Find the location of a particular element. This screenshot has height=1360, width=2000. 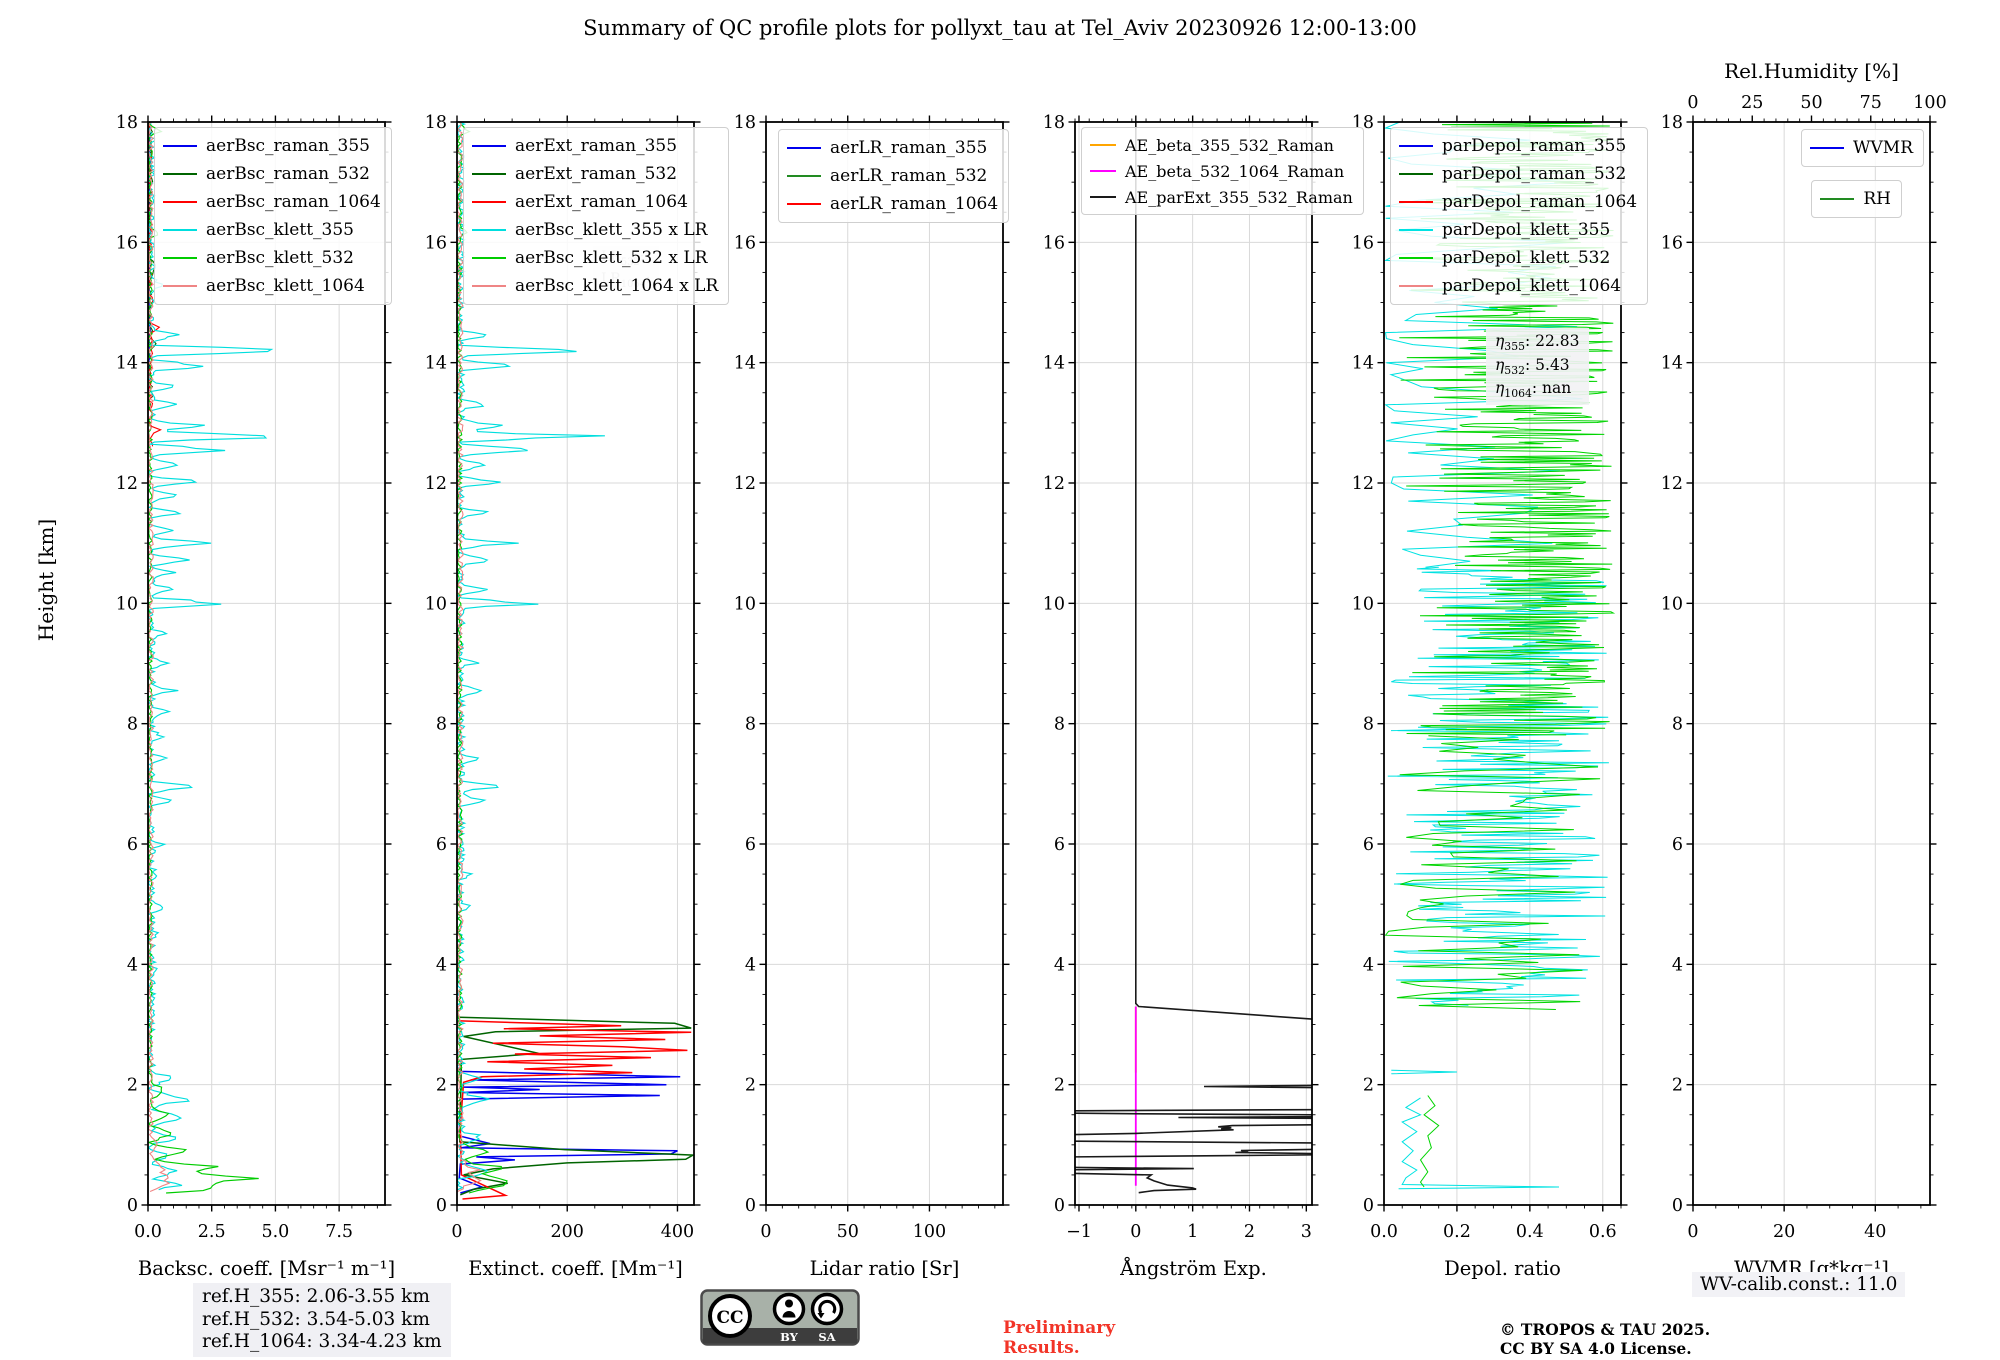

legend-label: AE_beta_355_532_Raman is located at coordinates (1229, 145).